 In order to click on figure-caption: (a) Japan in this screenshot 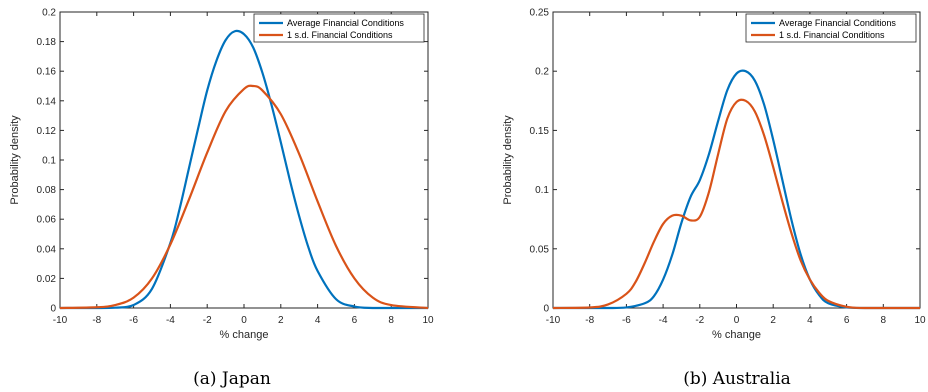, I will do `click(232, 379)`.